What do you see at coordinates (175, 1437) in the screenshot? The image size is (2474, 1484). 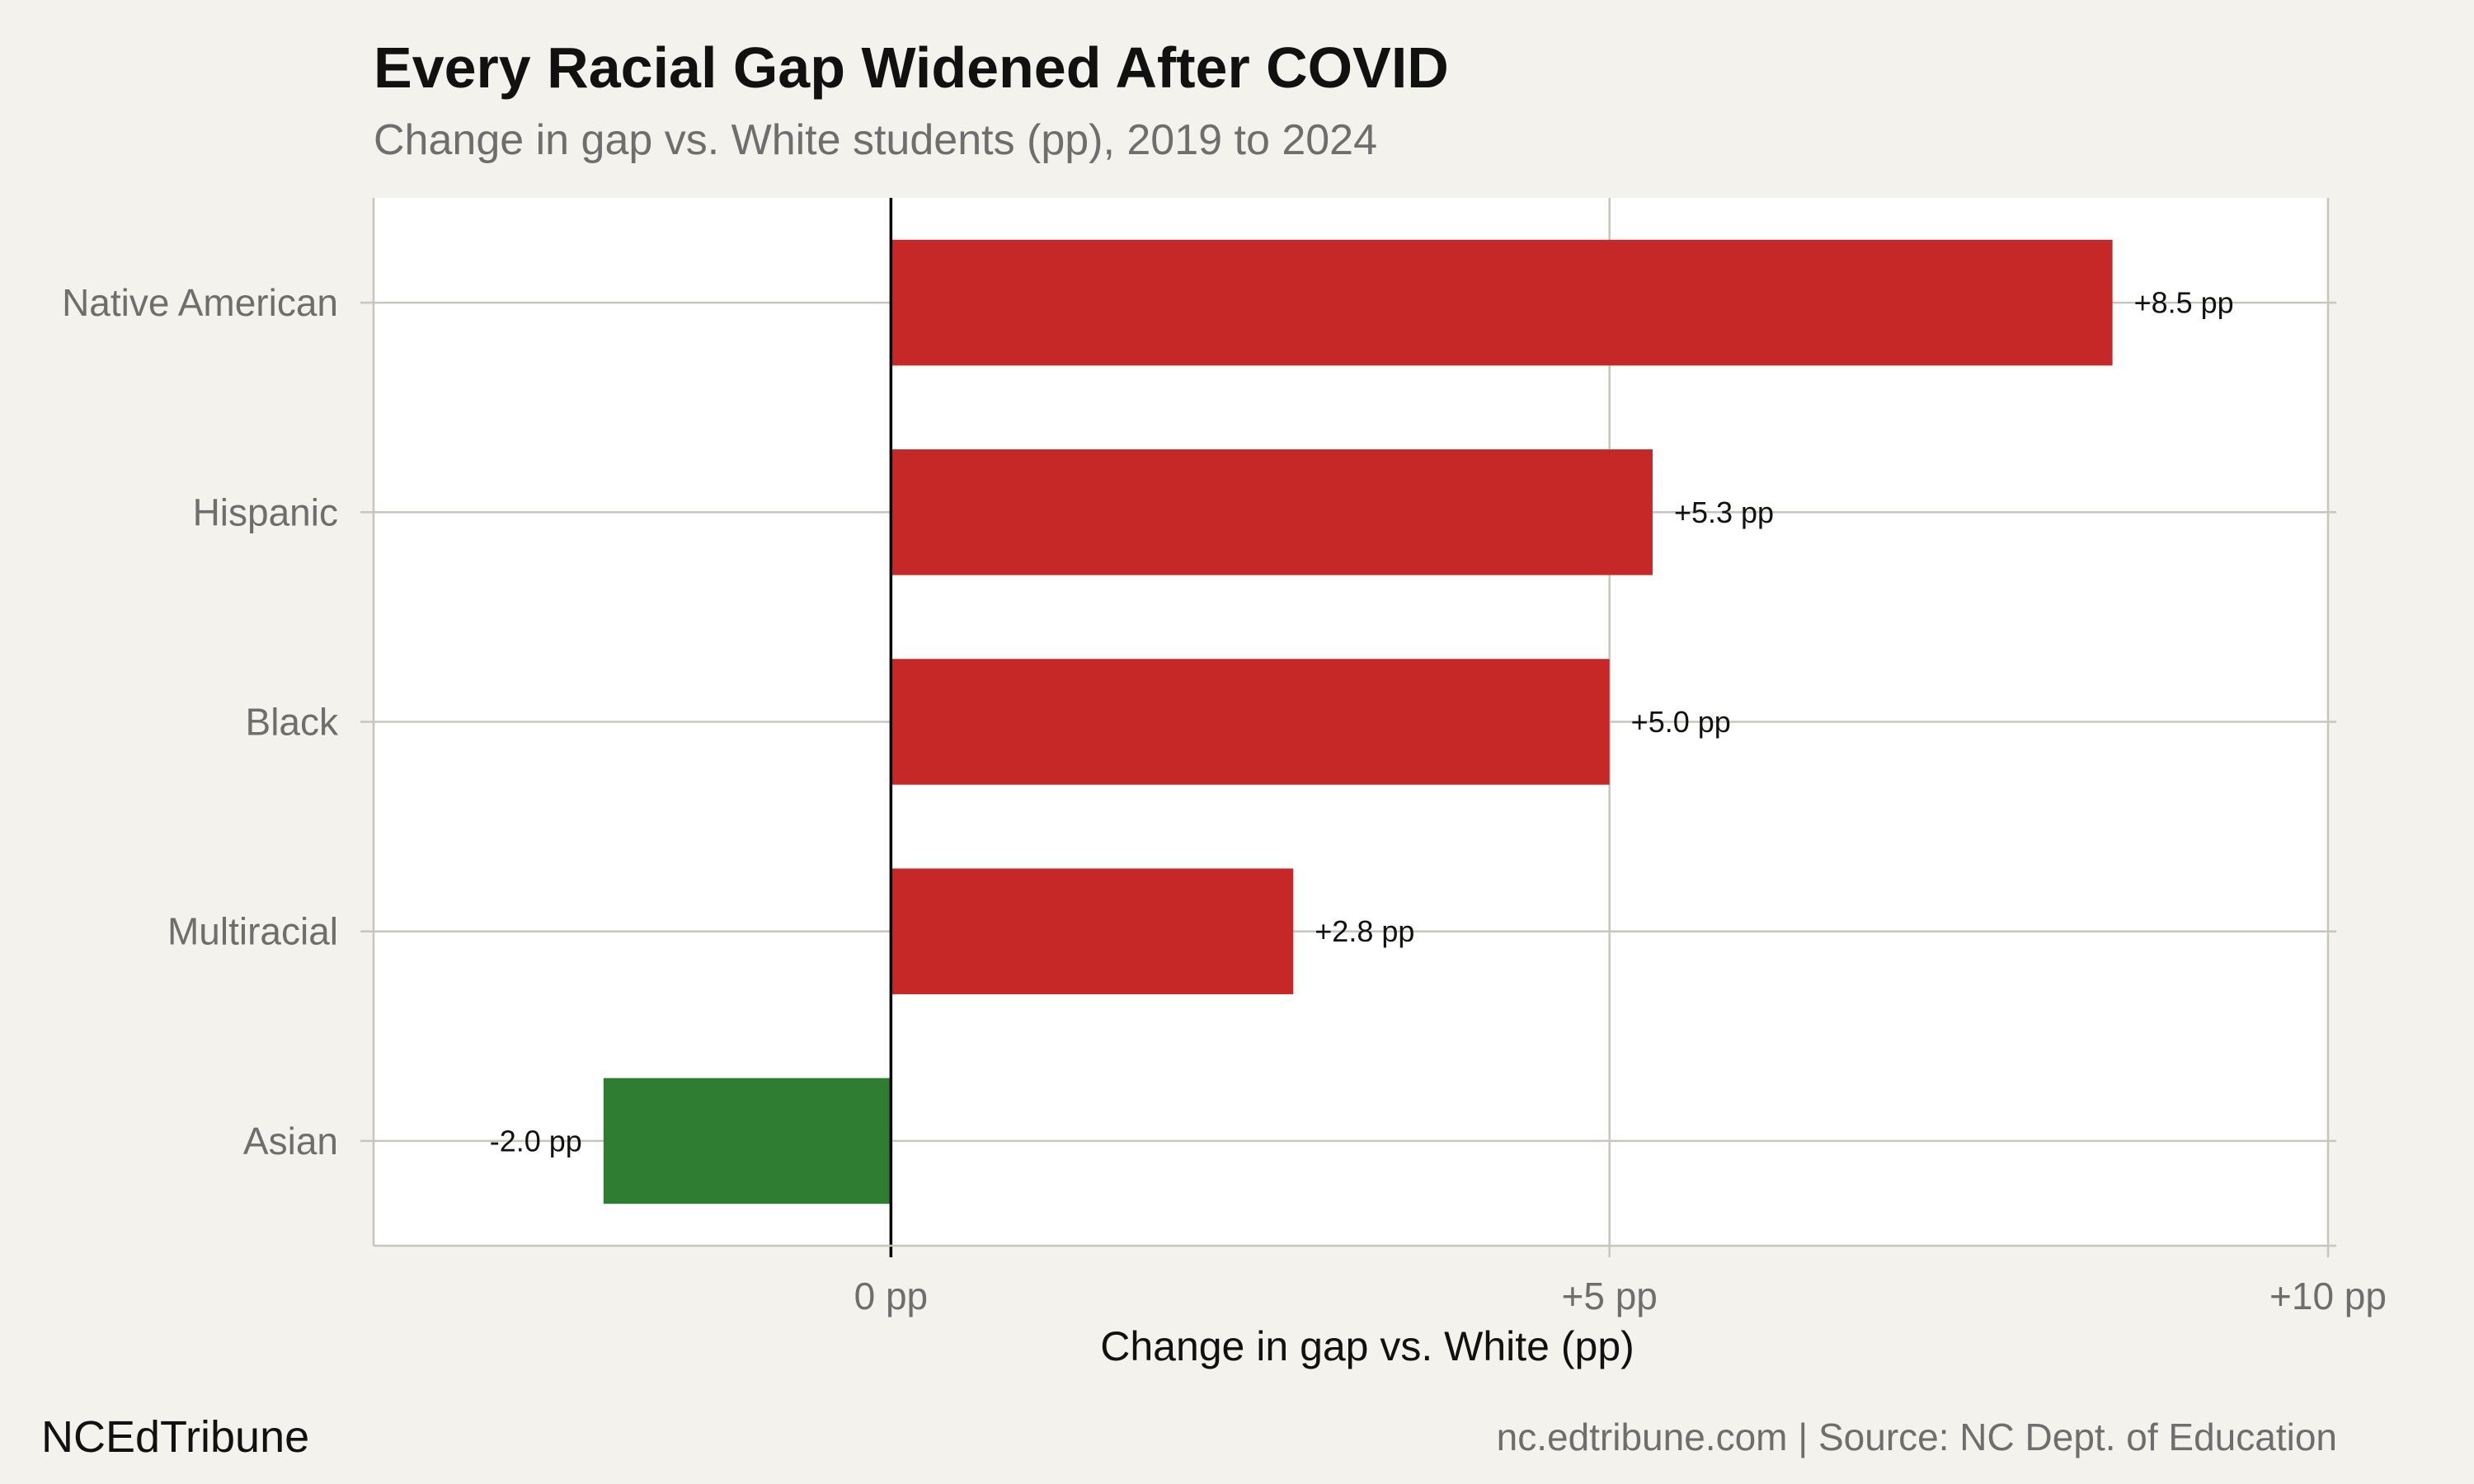 I see `brand-logo-text: NCEdTribune` at bounding box center [175, 1437].